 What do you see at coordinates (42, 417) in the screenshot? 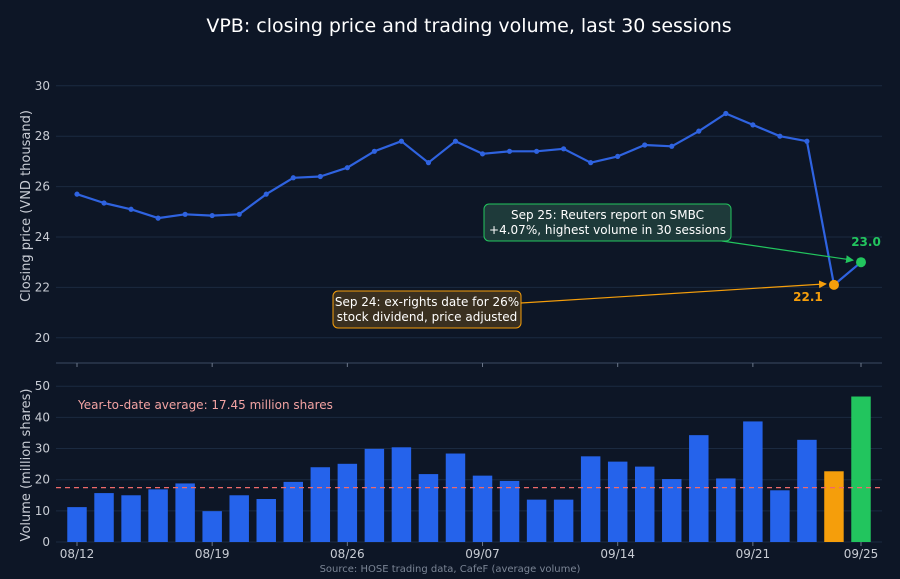
I see `volume-y-tick-4: 40` at bounding box center [42, 417].